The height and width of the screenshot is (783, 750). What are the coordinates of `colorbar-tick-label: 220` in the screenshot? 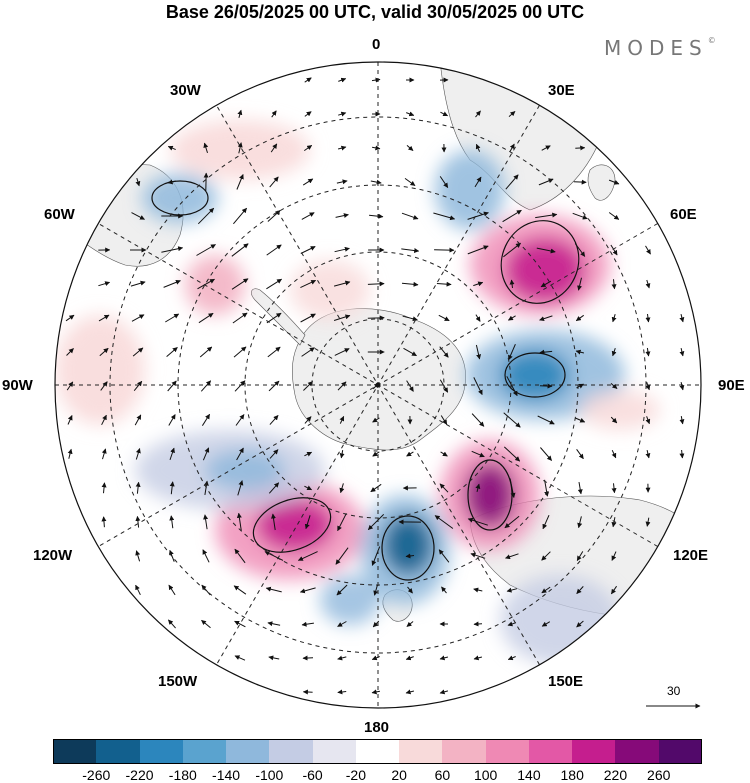 It's located at (615, 775).